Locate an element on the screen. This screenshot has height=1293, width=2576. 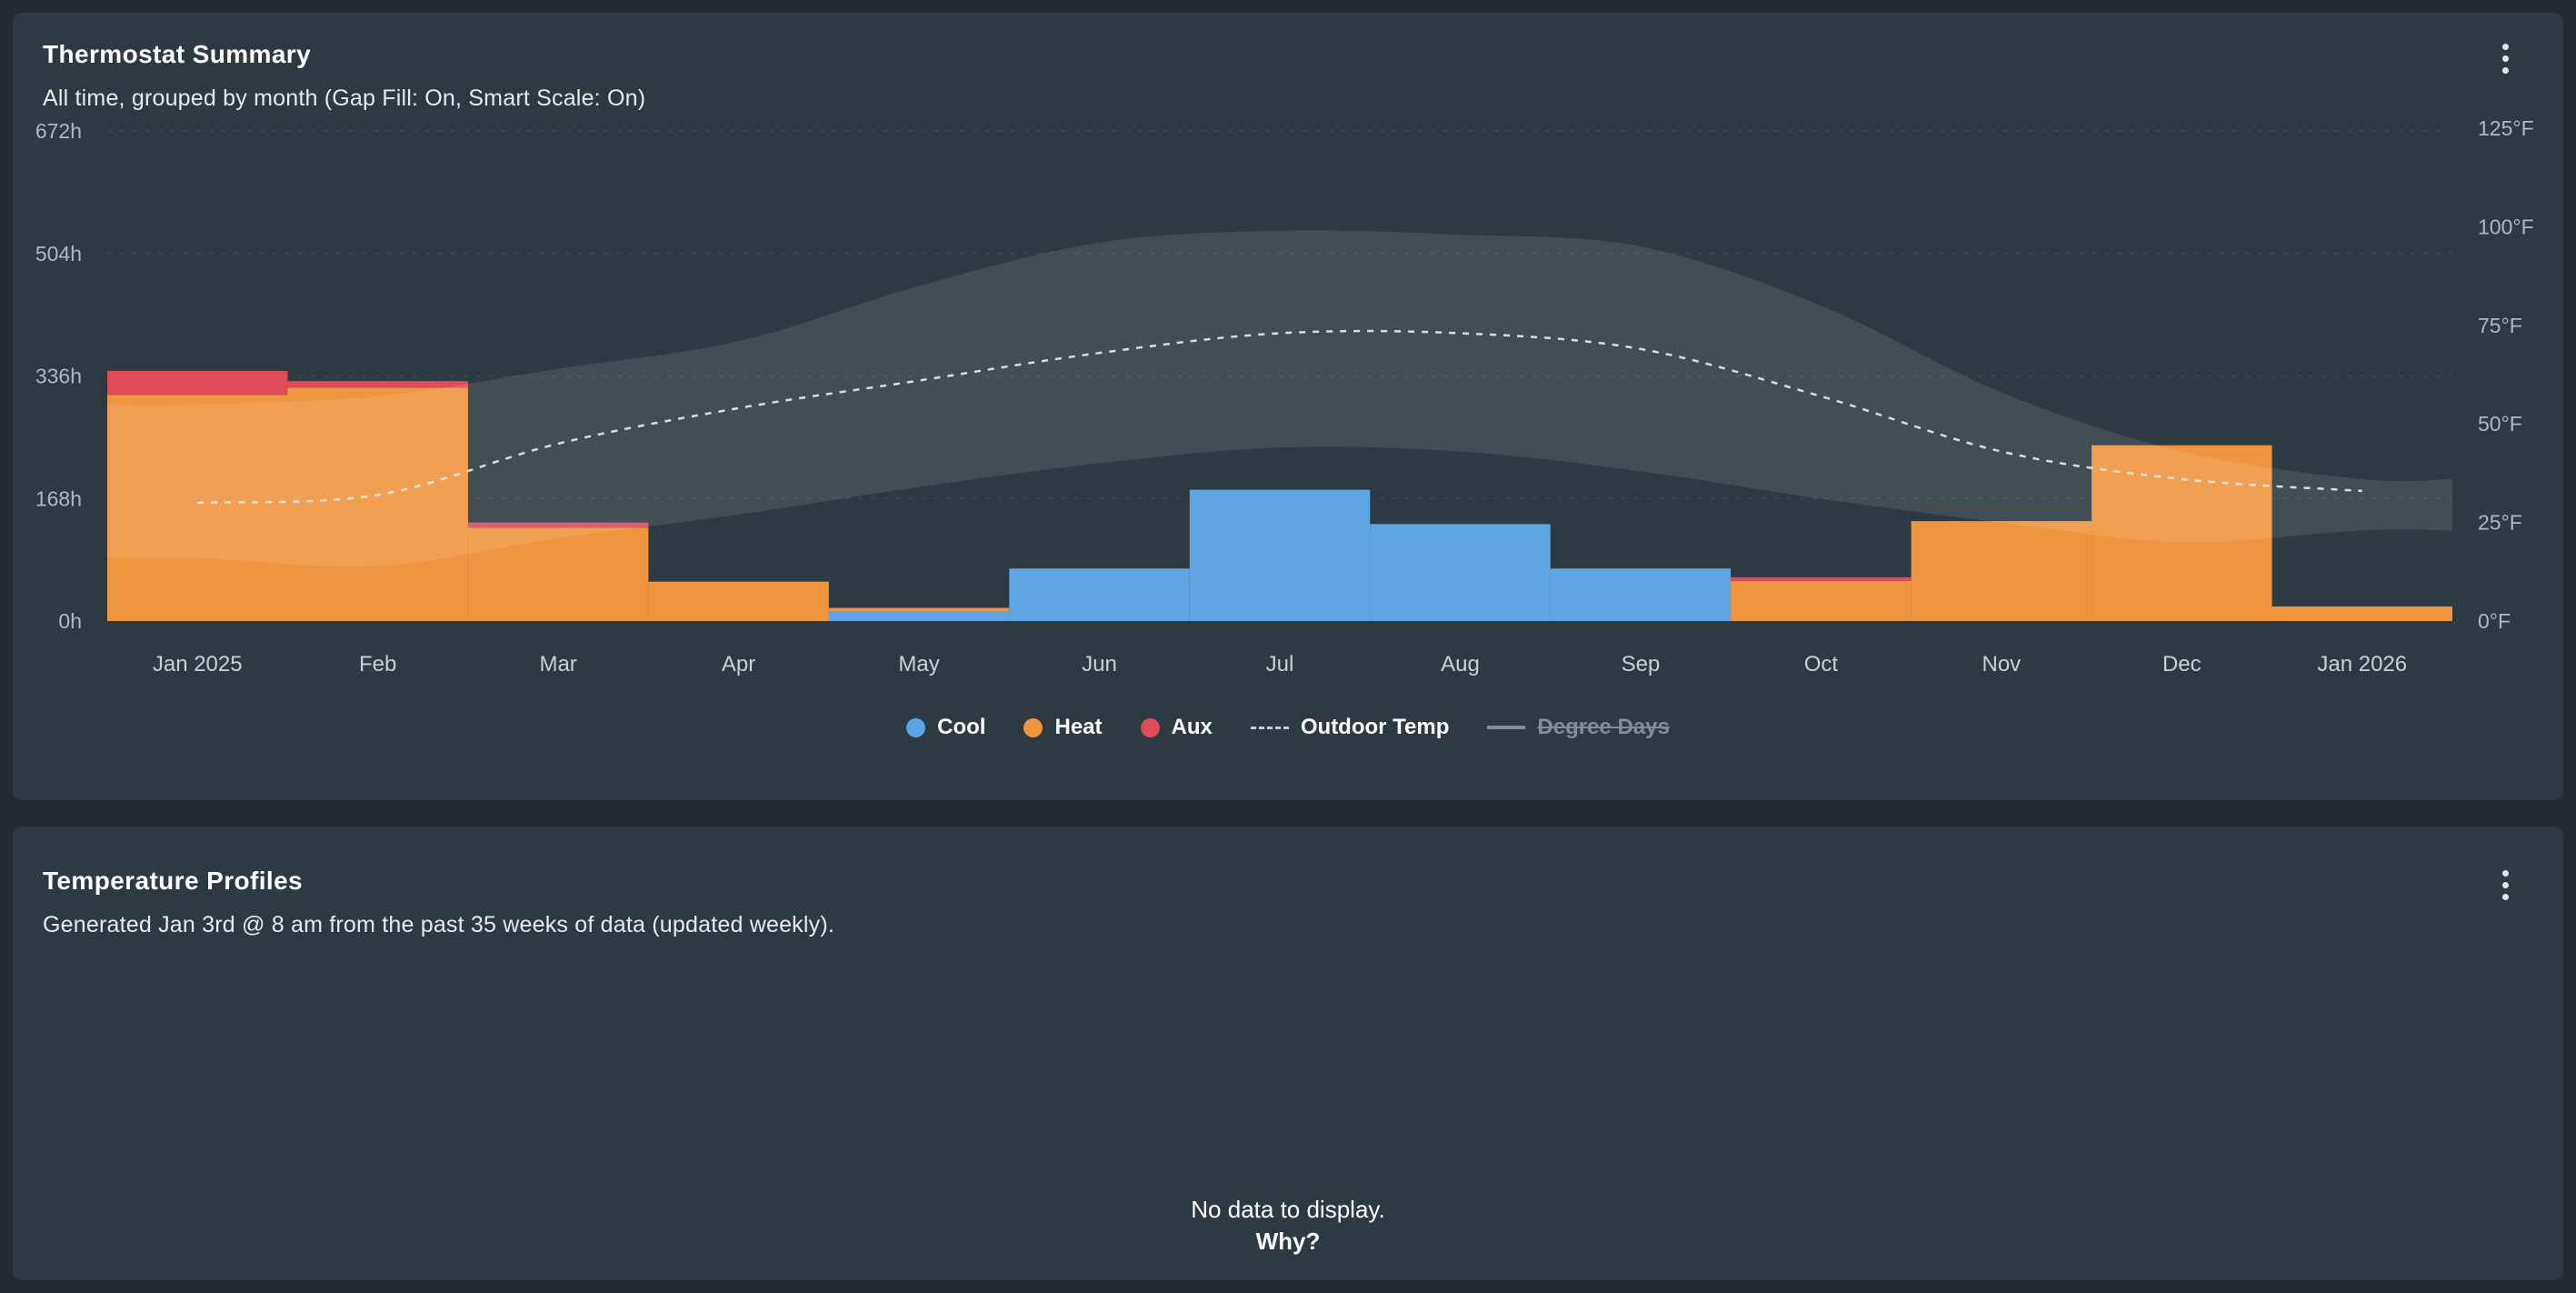
svg-text: Oct is located at coordinates (1821, 664).